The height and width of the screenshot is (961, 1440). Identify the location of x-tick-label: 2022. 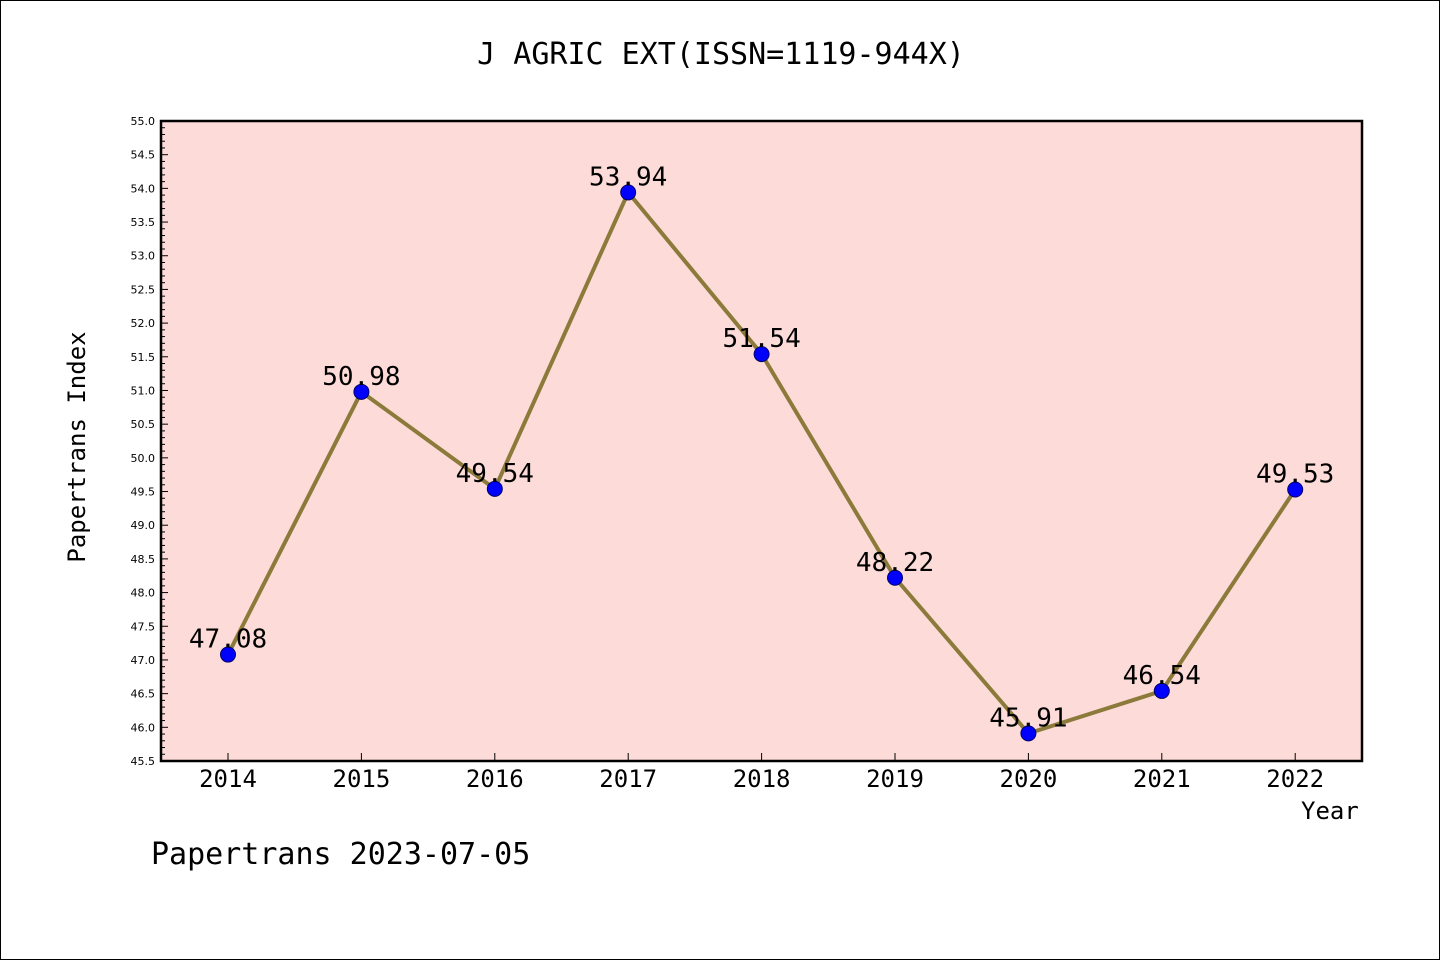
(1295, 779).